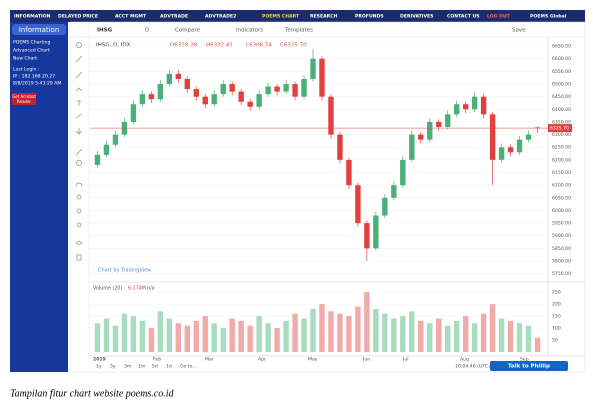  I want to click on range-button: 3m, so click(128, 367).